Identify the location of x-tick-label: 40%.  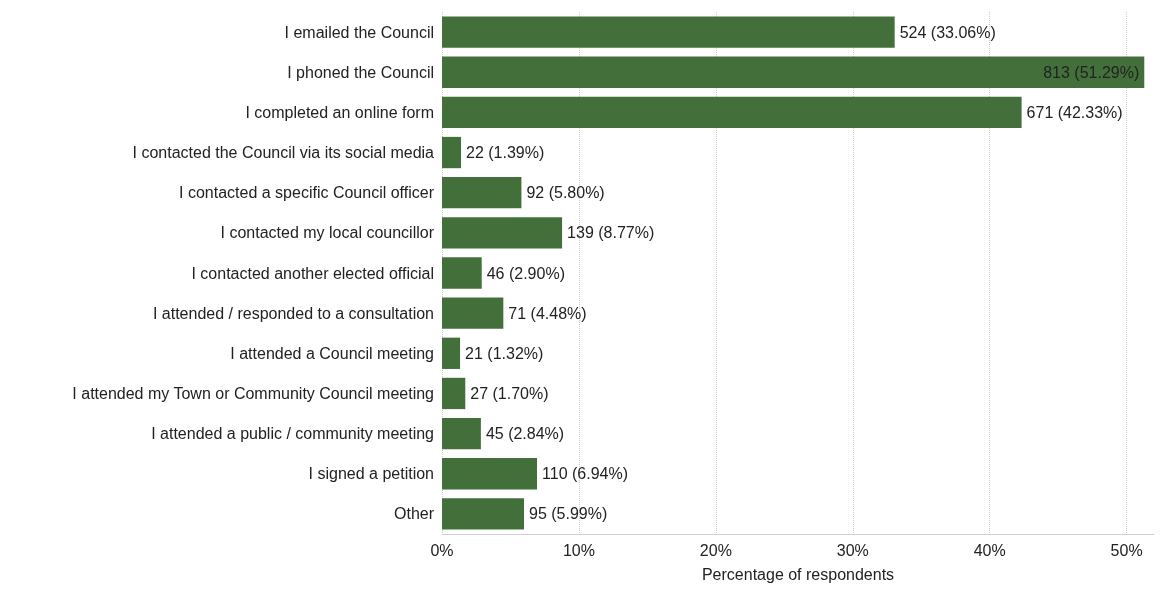
(989, 550).